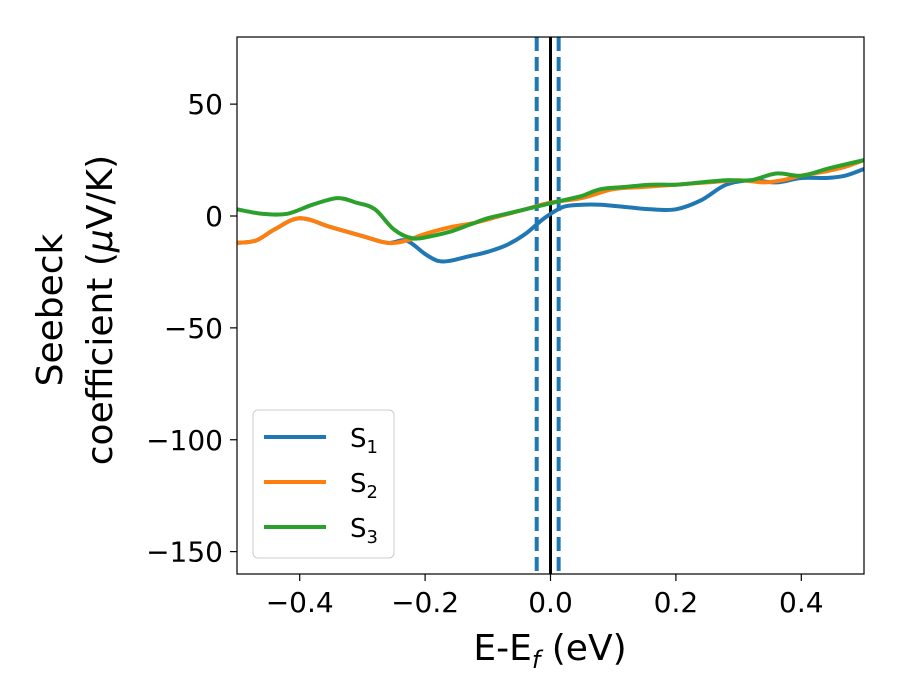 This screenshot has height=700, width=900. I want to click on legend-label-s3: S3, so click(364, 531).